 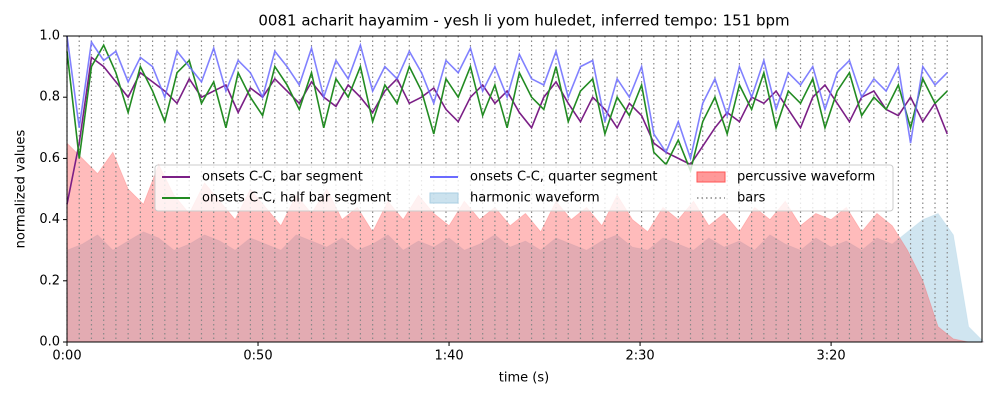 What do you see at coordinates (535, 198) in the screenshot?
I see `legend-label: harmonic waveform` at bounding box center [535, 198].